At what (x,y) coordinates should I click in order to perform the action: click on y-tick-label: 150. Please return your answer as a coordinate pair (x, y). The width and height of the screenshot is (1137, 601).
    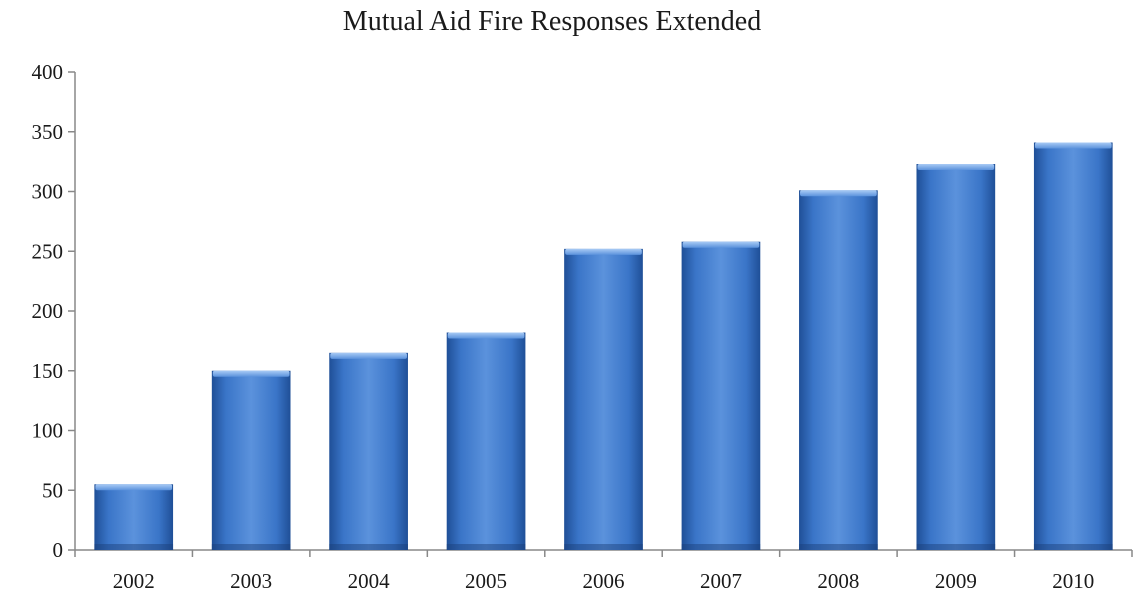
    Looking at the image, I should click on (48, 371).